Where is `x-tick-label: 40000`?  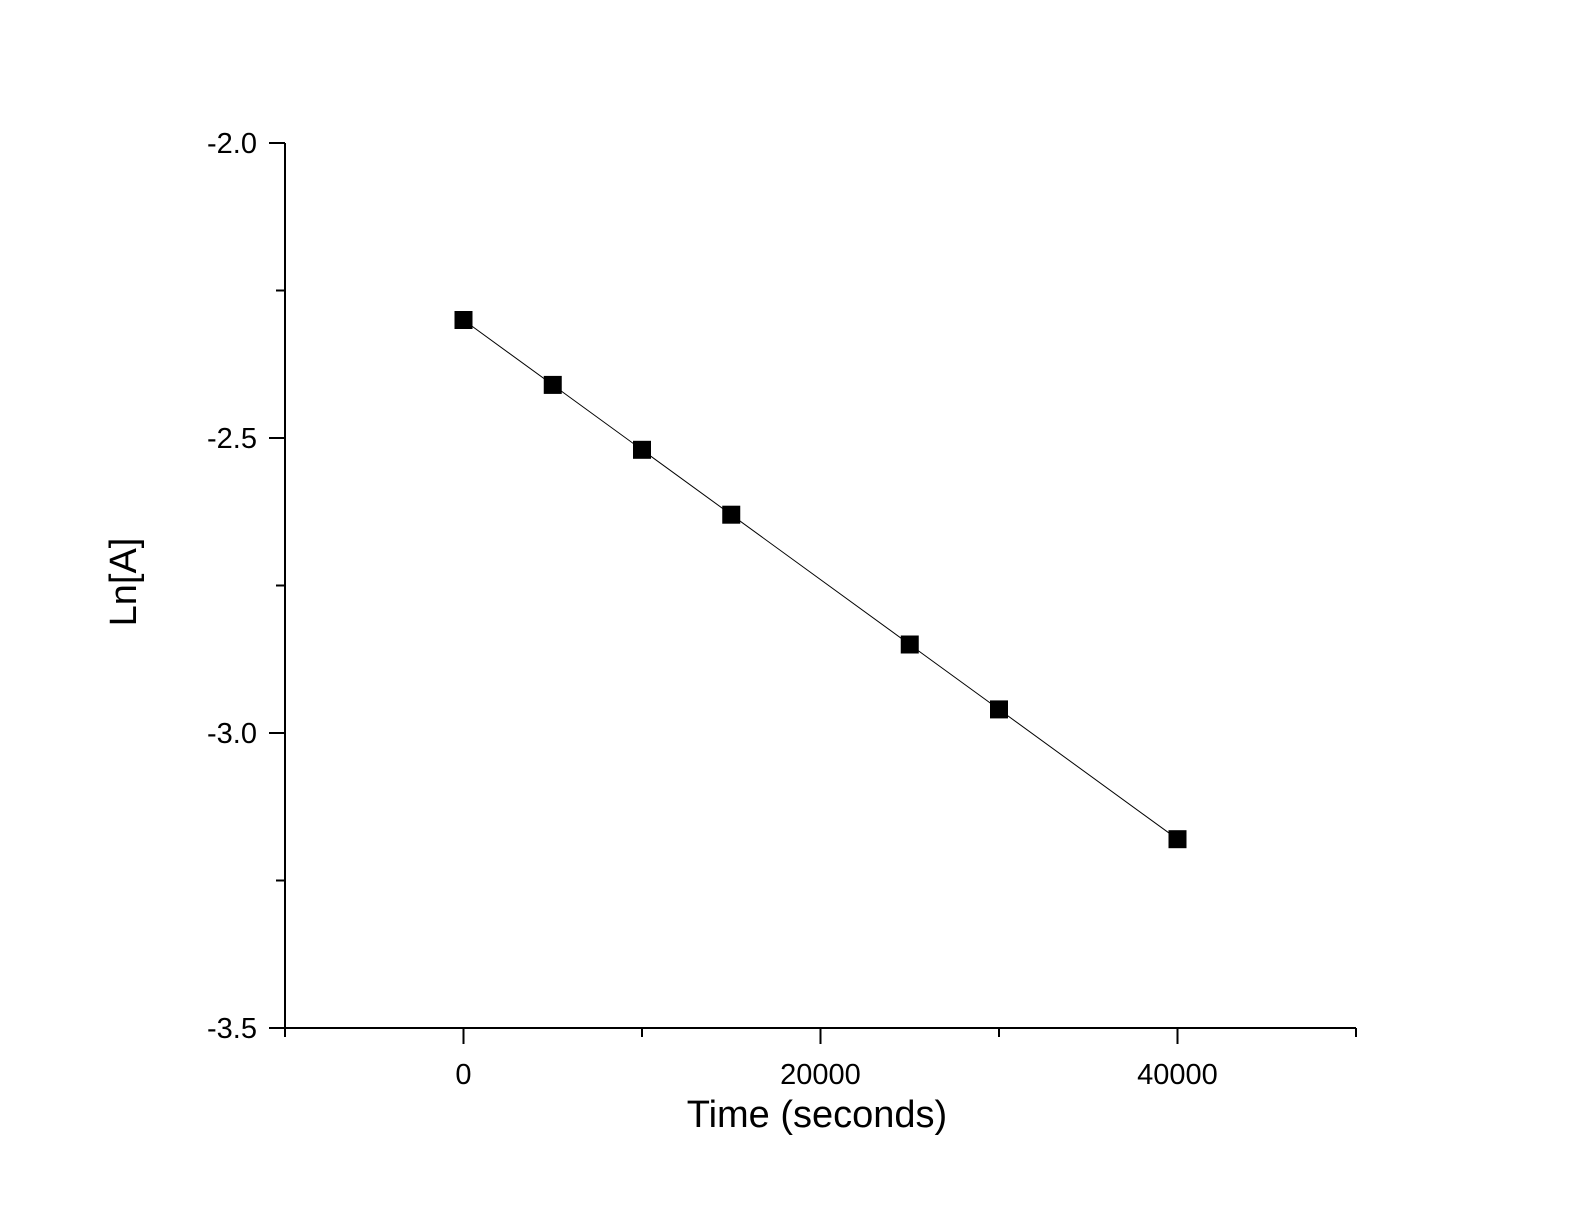
x-tick-label: 40000 is located at coordinates (1177, 1075).